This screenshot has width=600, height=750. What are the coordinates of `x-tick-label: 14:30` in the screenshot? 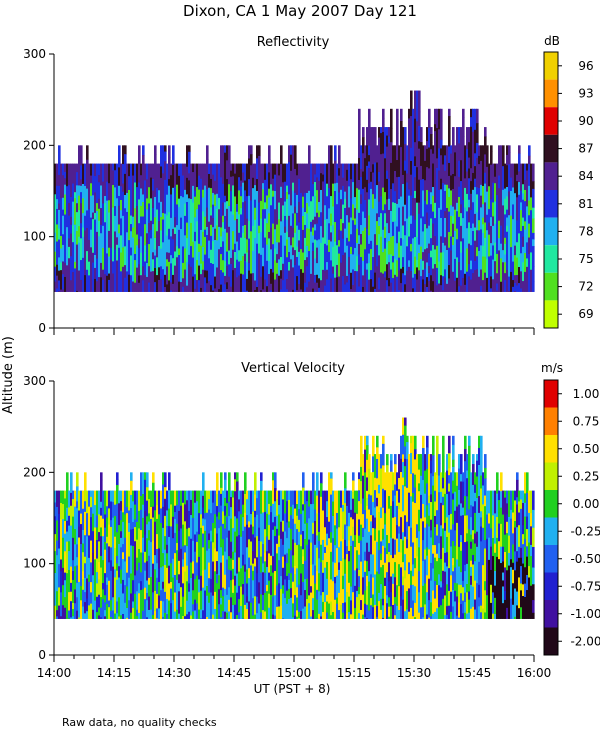 It's located at (174, 673).